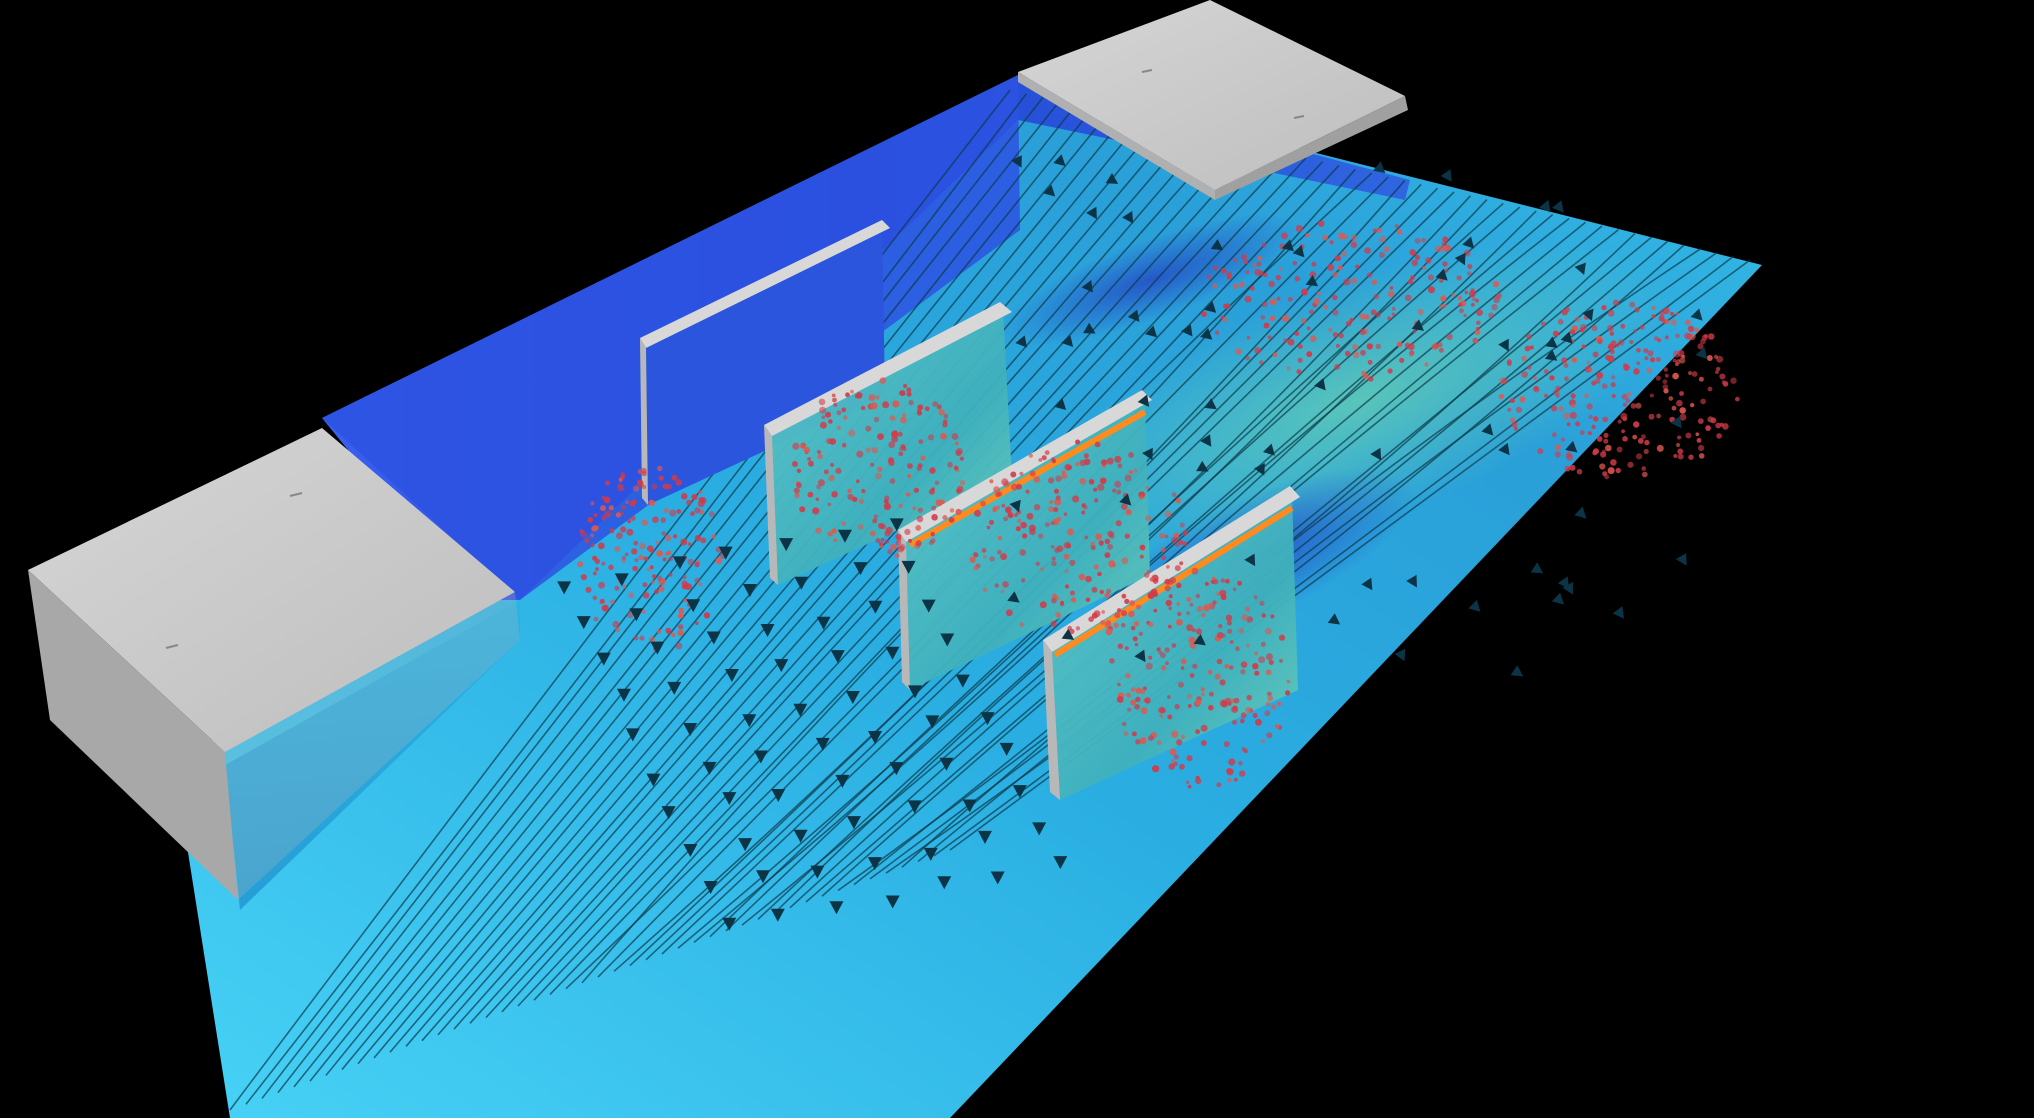 This screenshot has height=1118, width=2034. What do you see at coordinates (1213, 100) in the screenshot?
I see `outlet-block` at bounding box center [1213, 100].